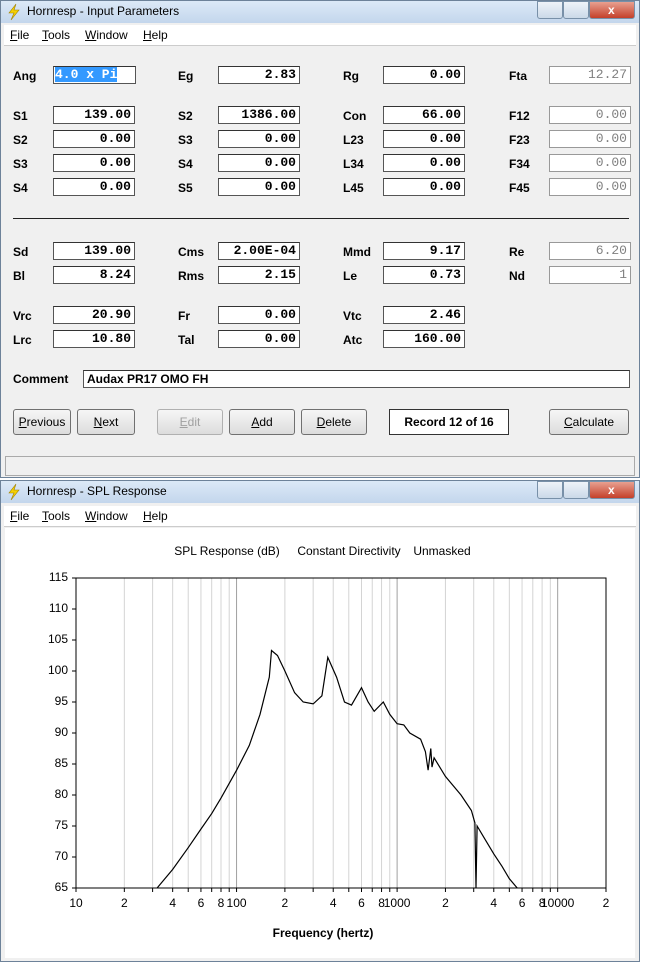 This screenshot has height=962, width=666. I want to click on field-input: 4.0 x Pi, so click(94, 75).